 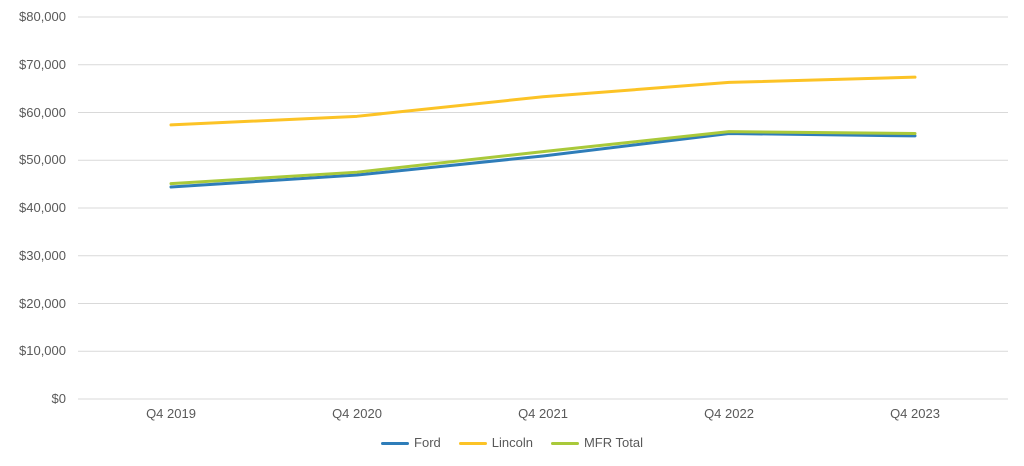 I want to click on series-line-ford, so click(x=543, y=160).